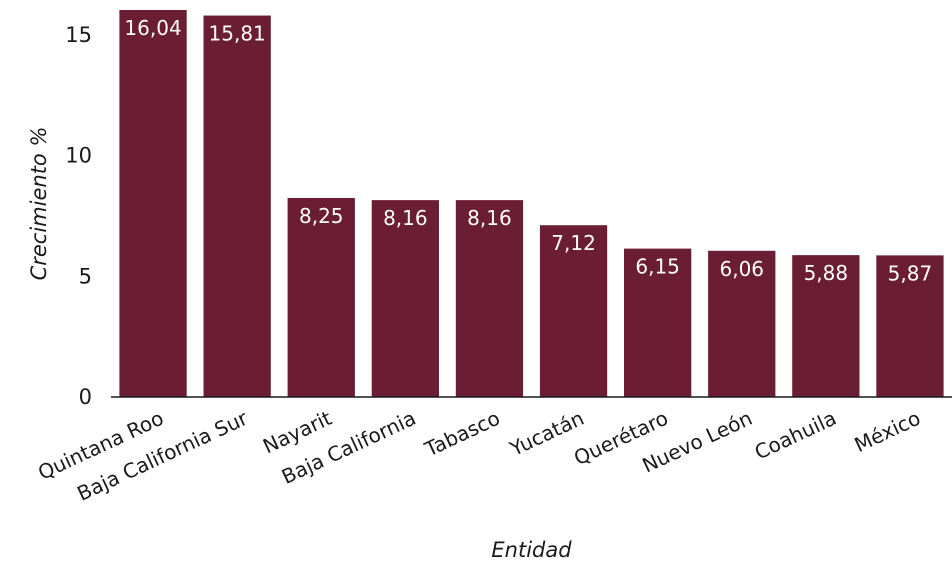 The width and height of the screenshot is (952, 561). Describe the element at coordinates (78, 35) in the screenshot. I see `y-tick-label: 15` at that location.